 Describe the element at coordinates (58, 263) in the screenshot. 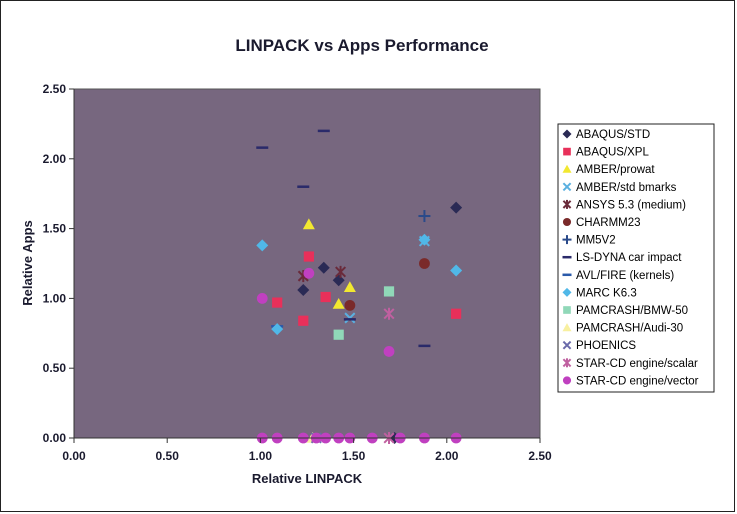

I see `y-axis-ticks: 0.00 0.50 1.00 1.50 2.00 2.50` at that location.